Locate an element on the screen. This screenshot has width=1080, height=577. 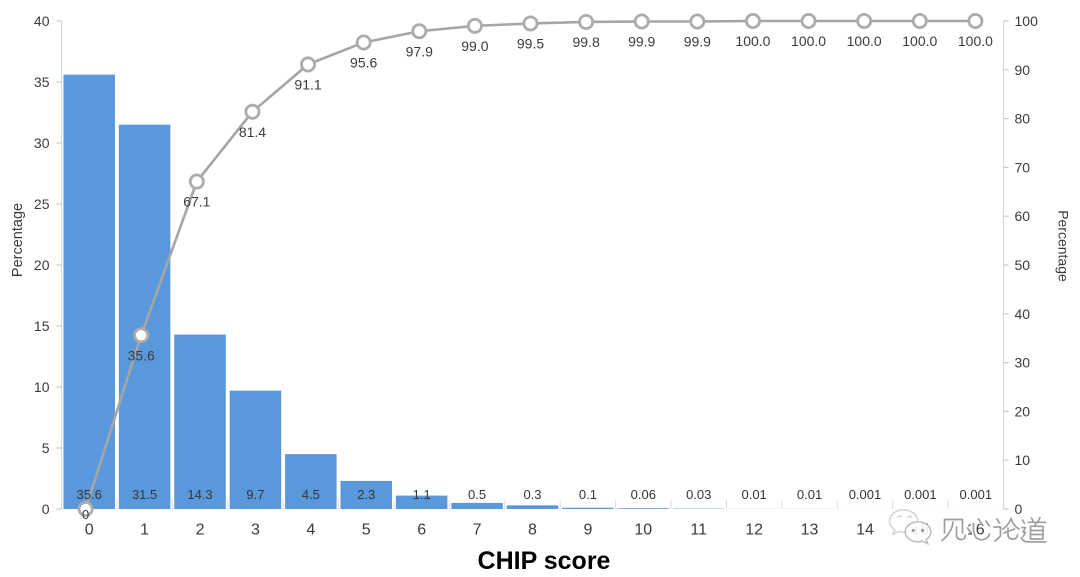
svg-text: 2 is located at coordinates (200, 530).